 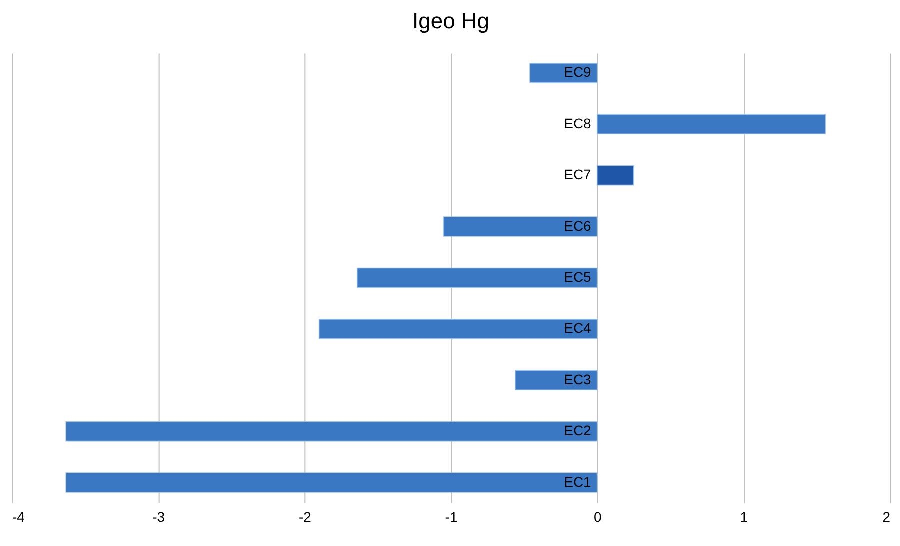 What do you see at coordinates (19, 517) in the screenshot?
I see `x-tick-label: -4` at bounding box center [19, 517].